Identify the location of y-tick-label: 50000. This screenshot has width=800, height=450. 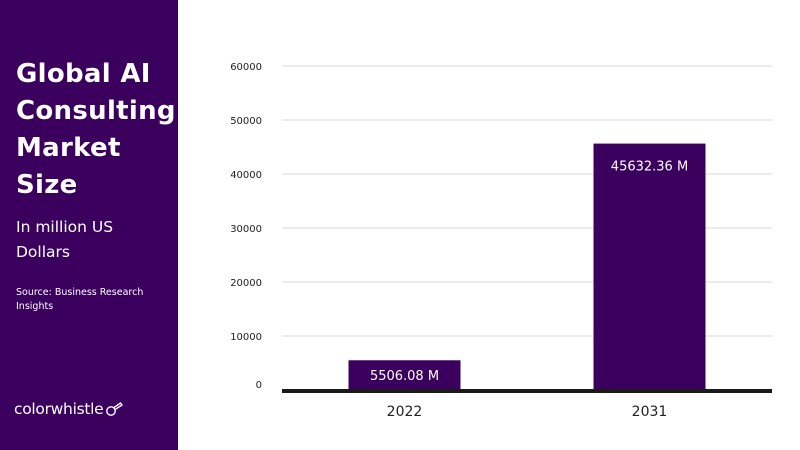
(246, 121).